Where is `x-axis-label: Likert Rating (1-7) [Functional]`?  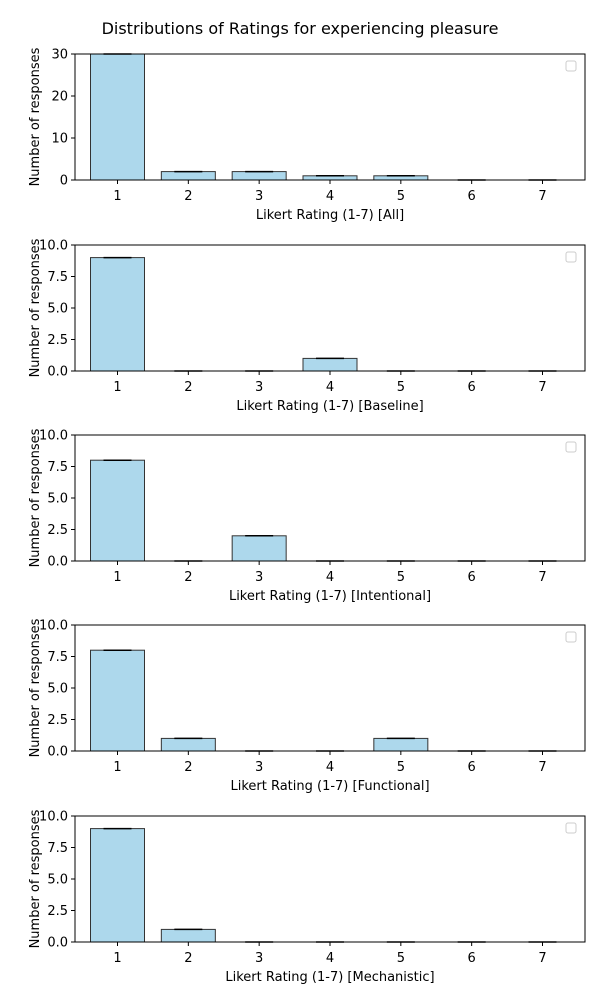
x-axis-label: Likert Rating (1-7) [Functional] is located at coordinates (329, 786).